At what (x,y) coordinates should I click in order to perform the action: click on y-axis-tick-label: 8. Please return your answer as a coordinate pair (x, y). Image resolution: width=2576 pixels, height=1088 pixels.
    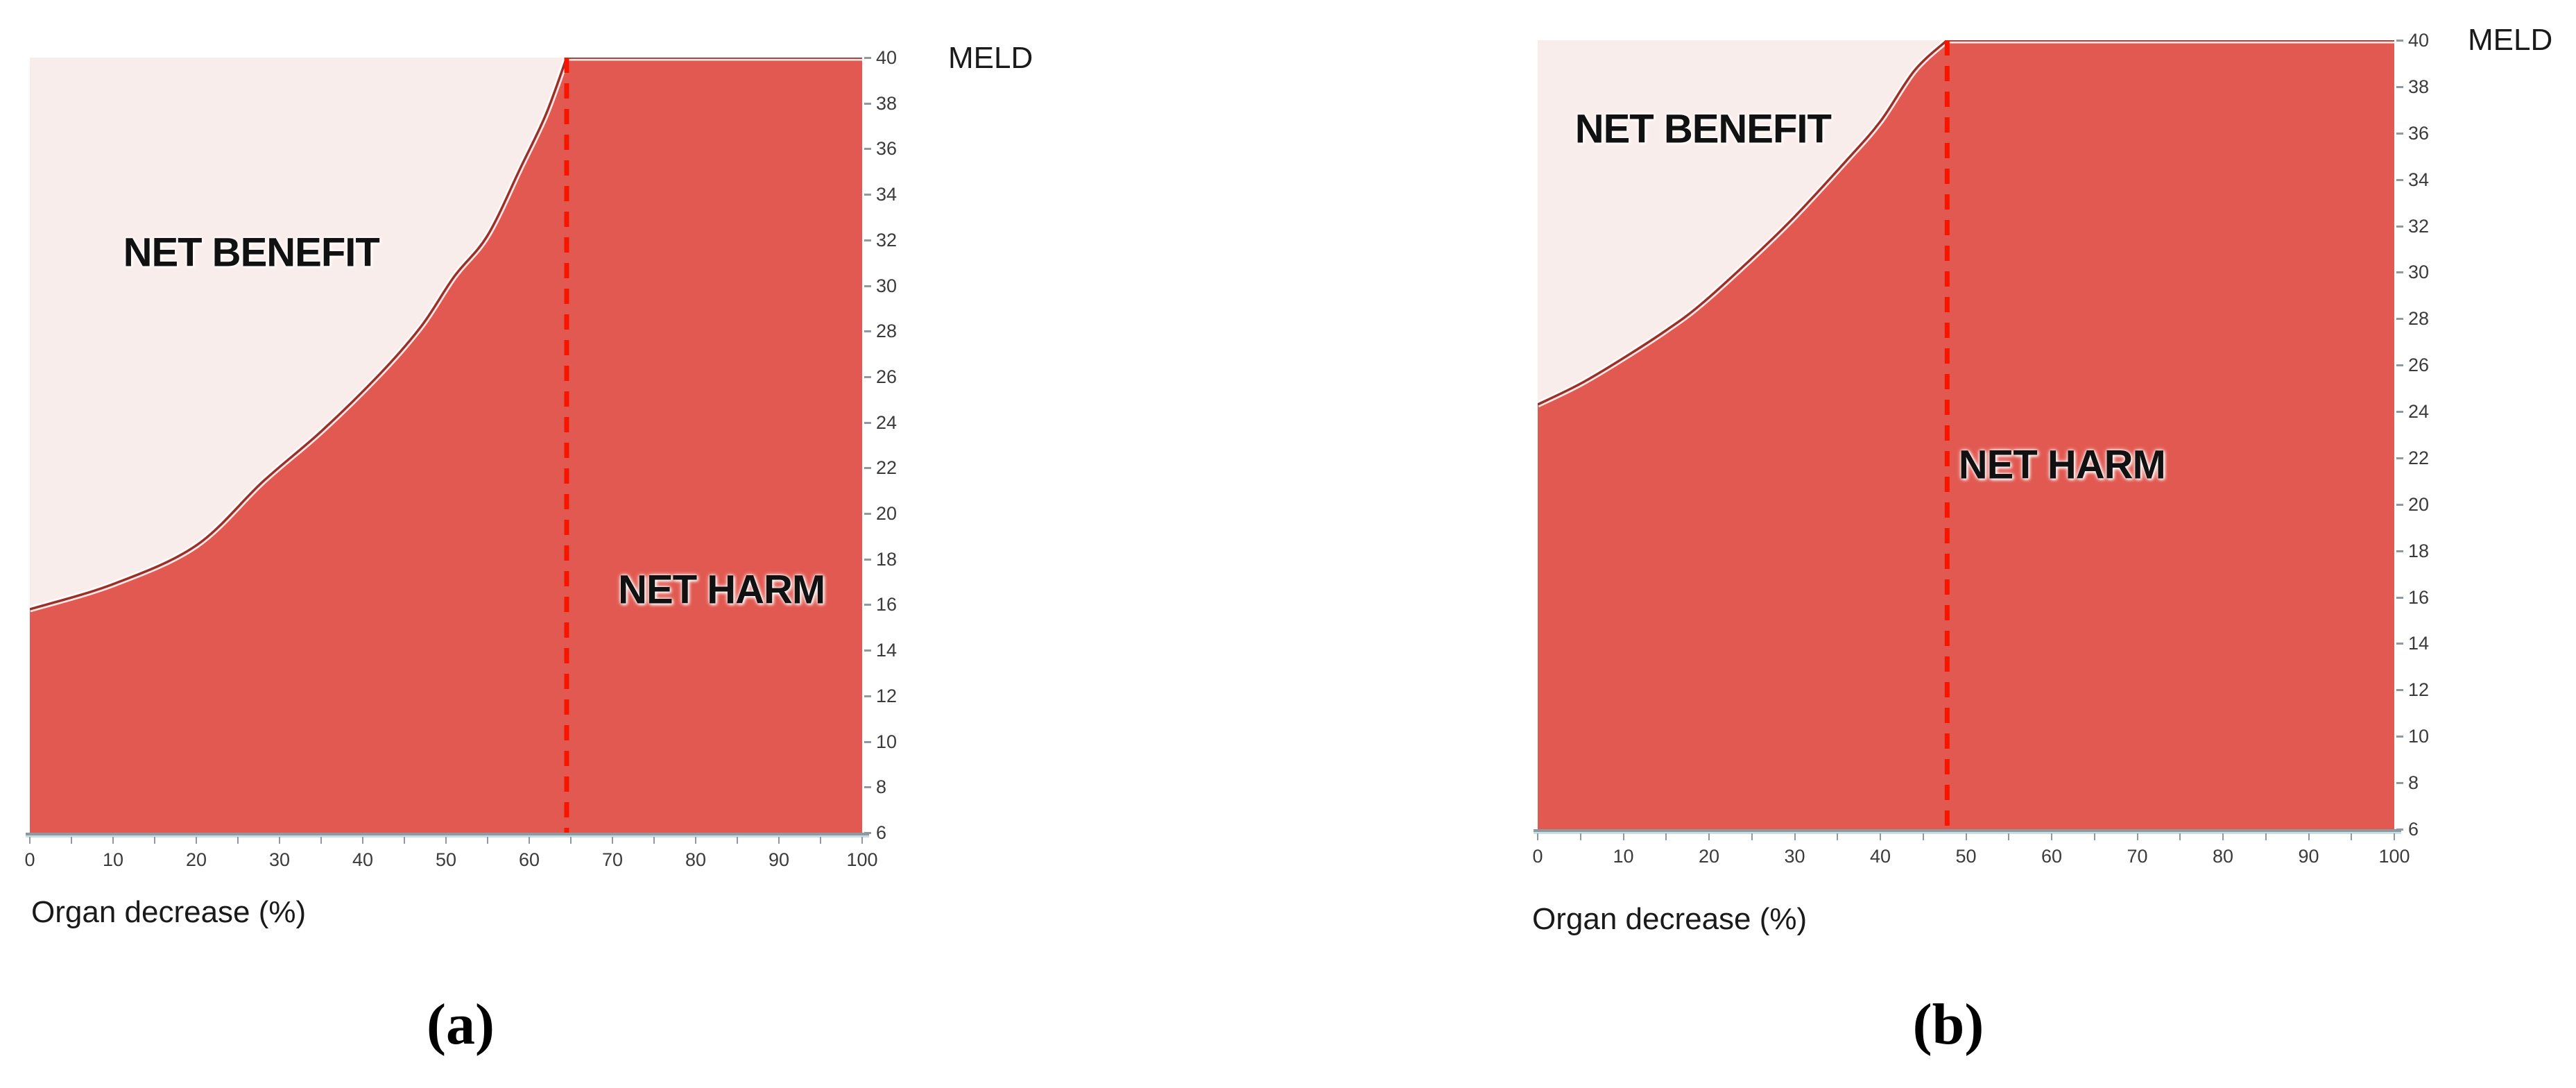
    Looking at the image, I should click on (881, 787).